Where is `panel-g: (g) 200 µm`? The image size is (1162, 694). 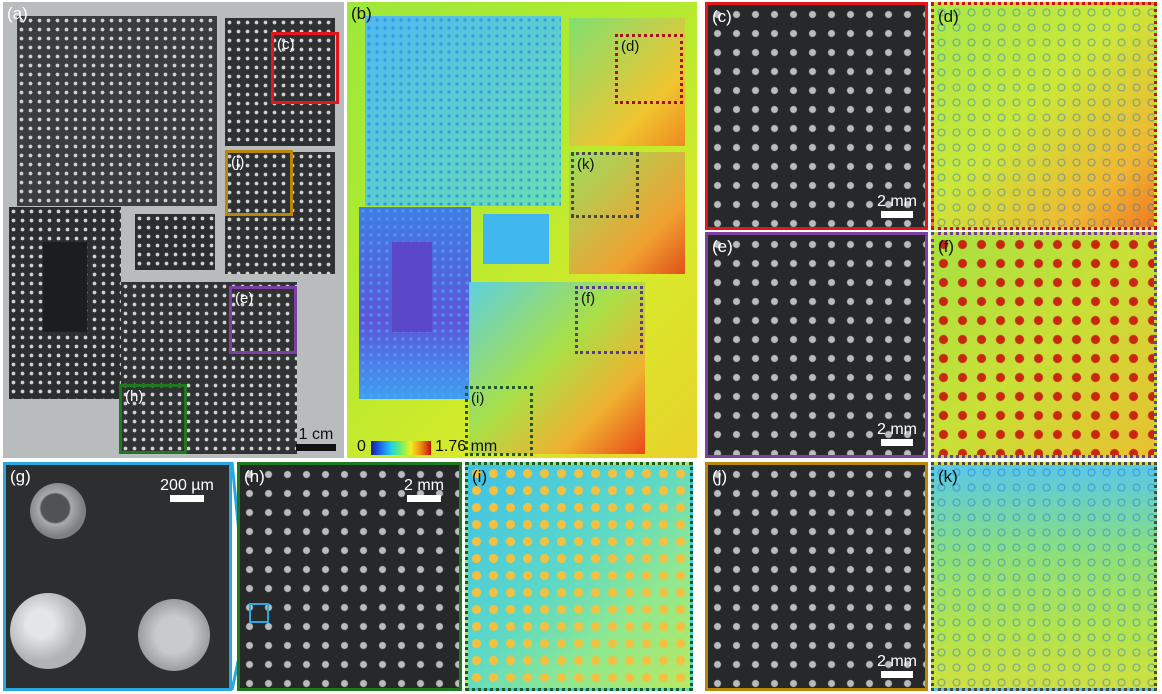 panel-g: (g) 200 µm is located at coordinates (117, 576).